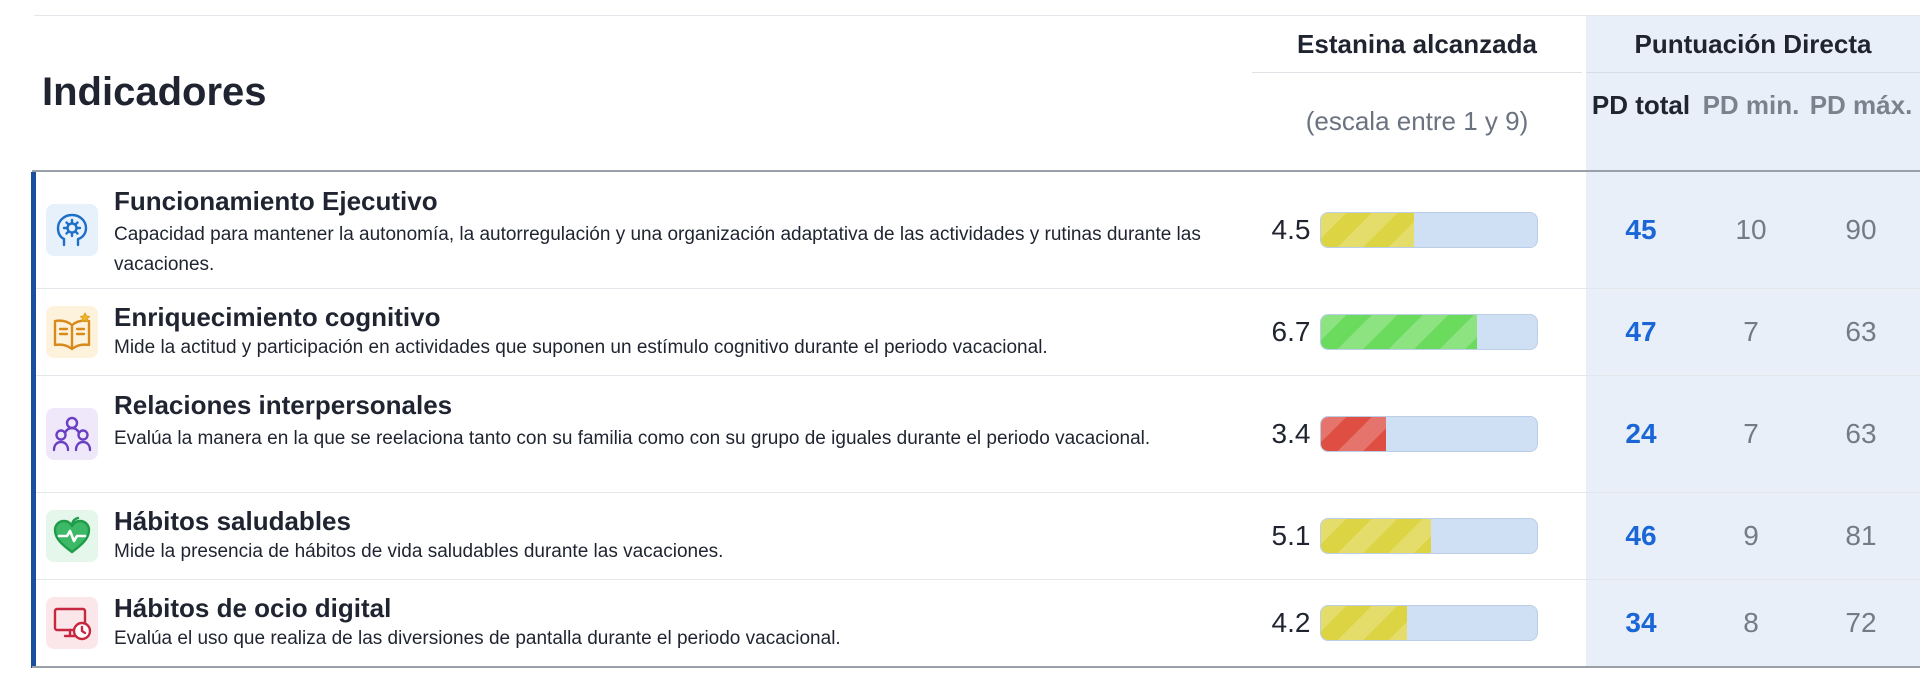 This screenshot has width=1920, height=689. What do you see at coordinates (72, 536) in the screenshot?
I see `heart-pulse-icon` at bounding box center [72, 536].